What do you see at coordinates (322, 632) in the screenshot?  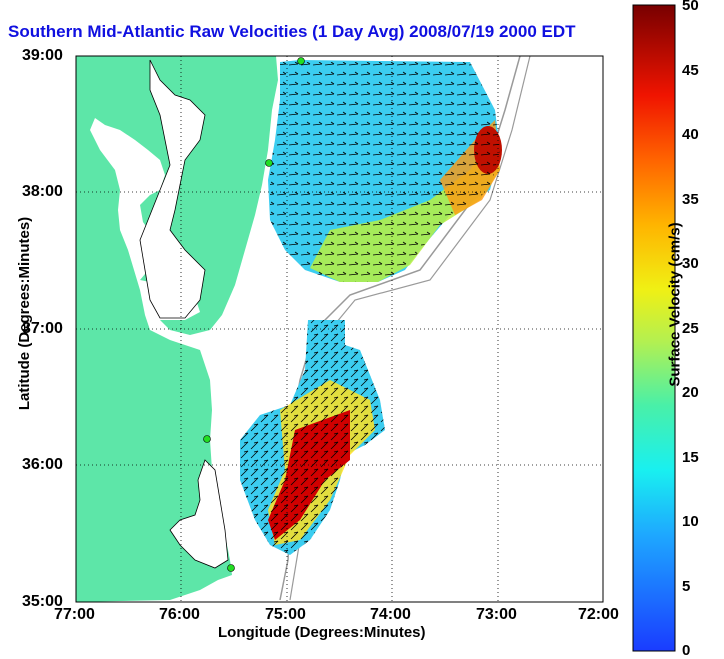 I see `x-axis-label: Longitude (Degrees:Minutes)` at bounding box center [322, 632].